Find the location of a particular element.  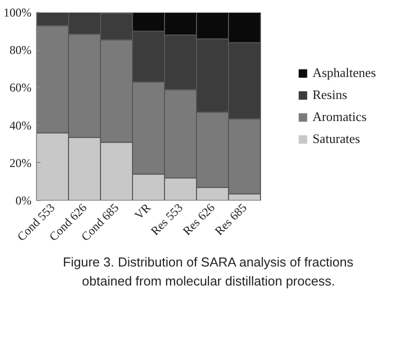

y-tick-label: 100% is located at coordinates (18, 13).